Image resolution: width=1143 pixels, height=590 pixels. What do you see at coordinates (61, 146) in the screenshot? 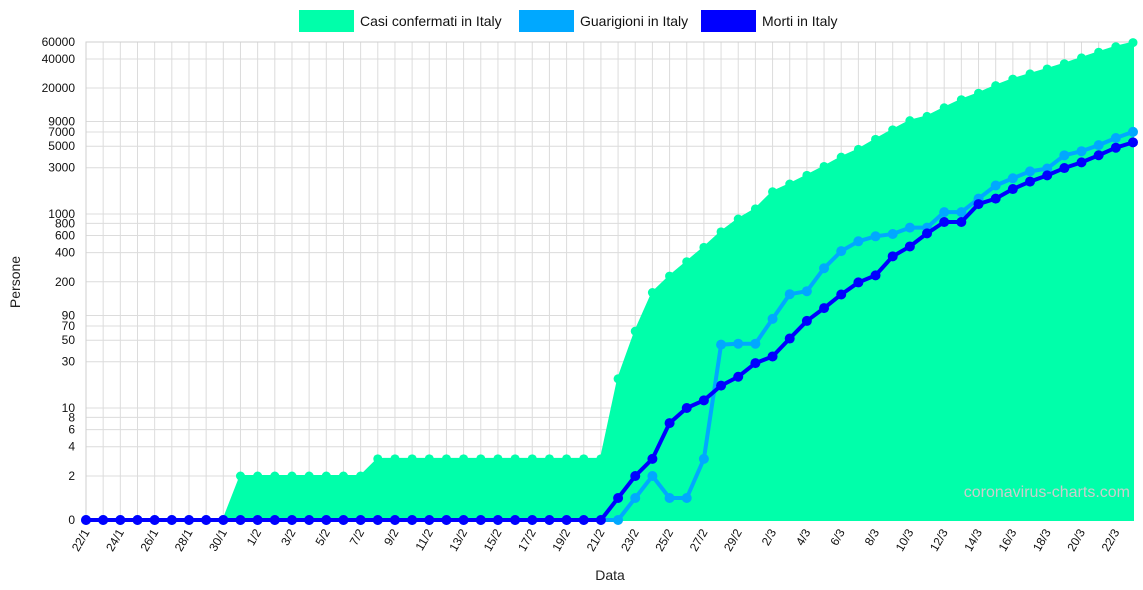
I see `y-tick-label: 5000` at bounding box center [61, 146].